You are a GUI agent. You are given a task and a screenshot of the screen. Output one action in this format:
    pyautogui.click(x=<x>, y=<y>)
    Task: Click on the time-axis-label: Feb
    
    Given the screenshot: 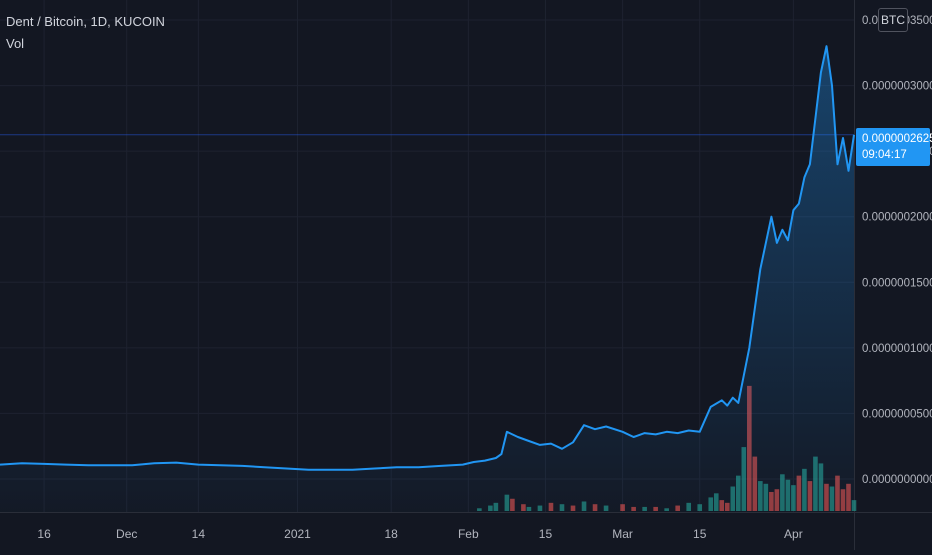 What is the action you would take?
    pyautogui.click(x=468, y=534)
    